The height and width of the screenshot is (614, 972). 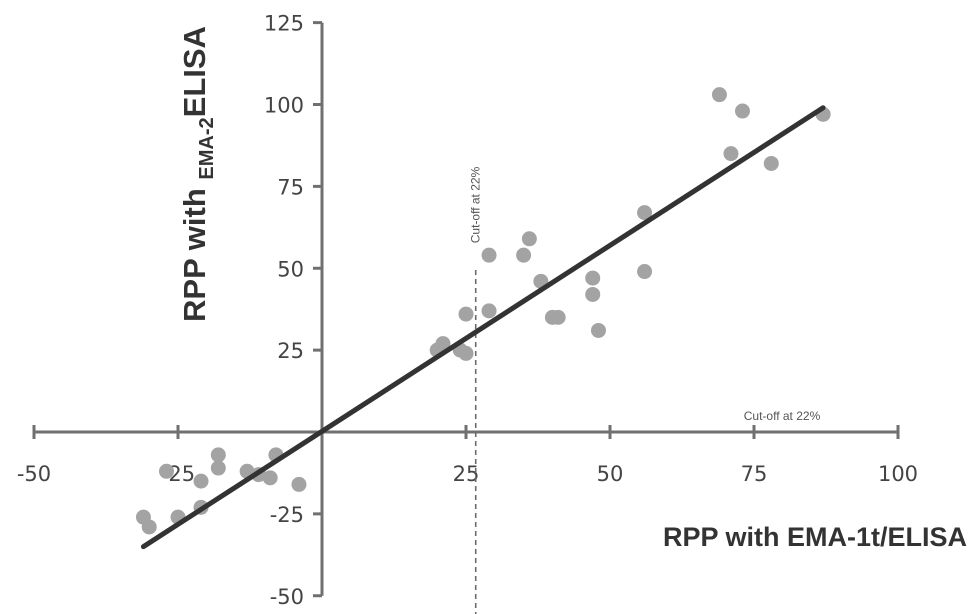 What do you see at coordinates (782, 416) in the screenshot?
I see `horizontal-cutoff-label: Cut-off at 22%` at bounding box center [782, 416].